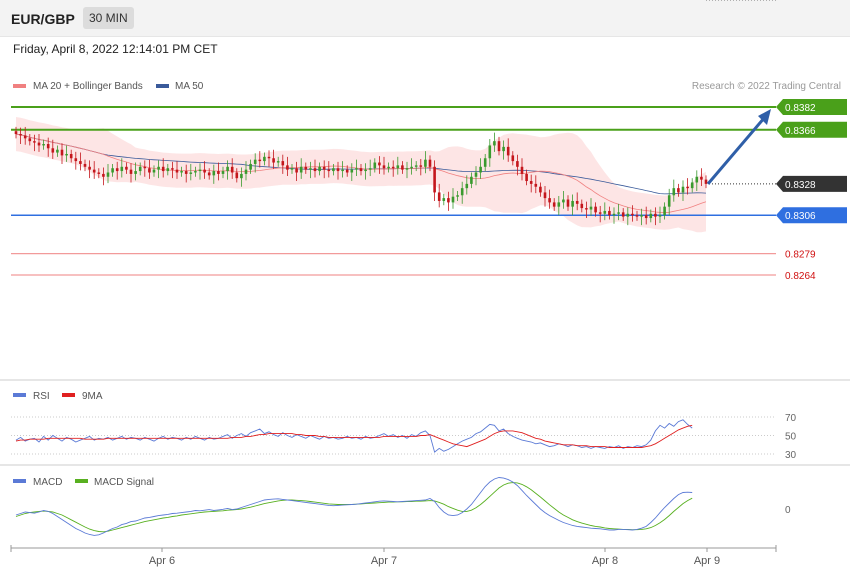  What do you see at coordinates (354, 507) in the screenshot?
I see `macd-signal-line` at bounding box center [354, 507].